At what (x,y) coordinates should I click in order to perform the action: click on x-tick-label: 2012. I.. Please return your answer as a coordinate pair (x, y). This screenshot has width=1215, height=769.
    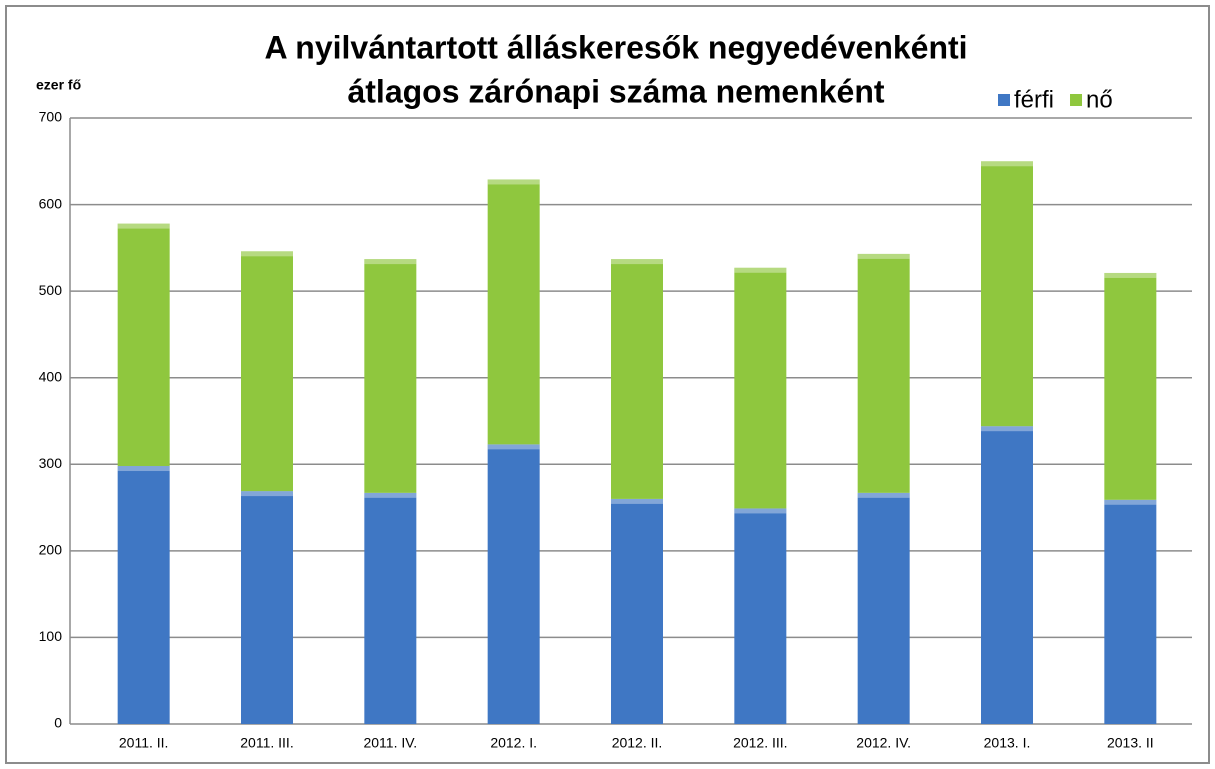
    Looking at the image, I should click on (513, 743).